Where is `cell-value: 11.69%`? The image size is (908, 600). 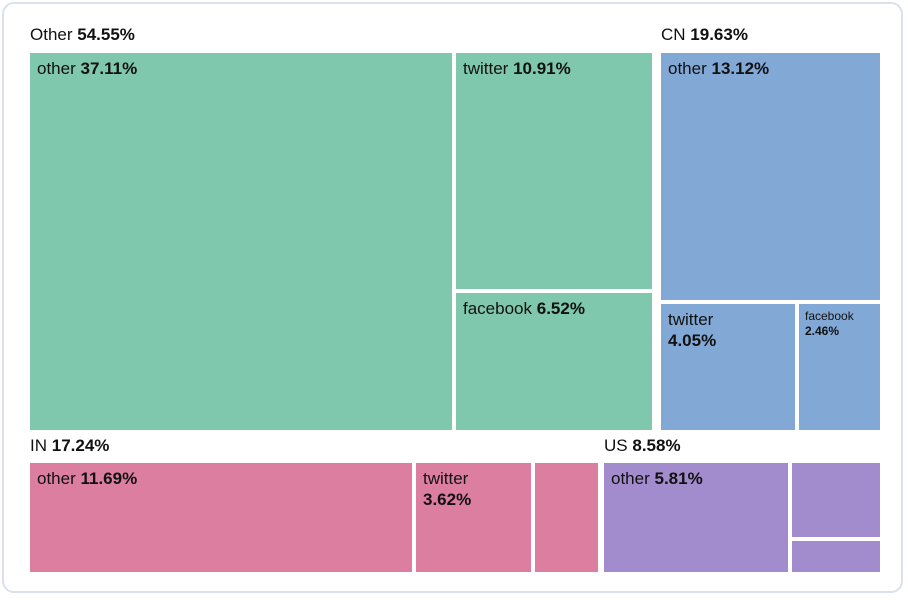 cell-value: 11.69% is located at coordinates (109, 478).